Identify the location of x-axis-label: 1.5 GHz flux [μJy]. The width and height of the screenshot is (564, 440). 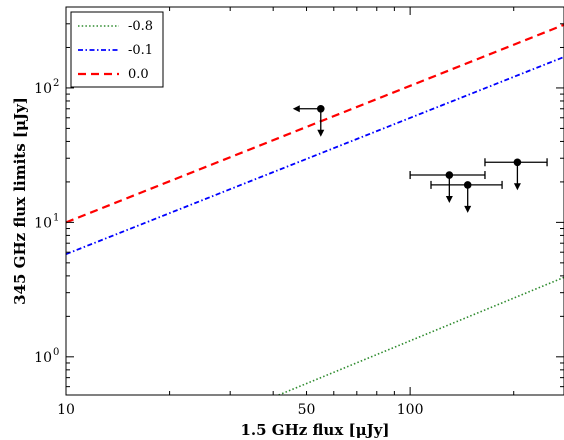
(314, 430).